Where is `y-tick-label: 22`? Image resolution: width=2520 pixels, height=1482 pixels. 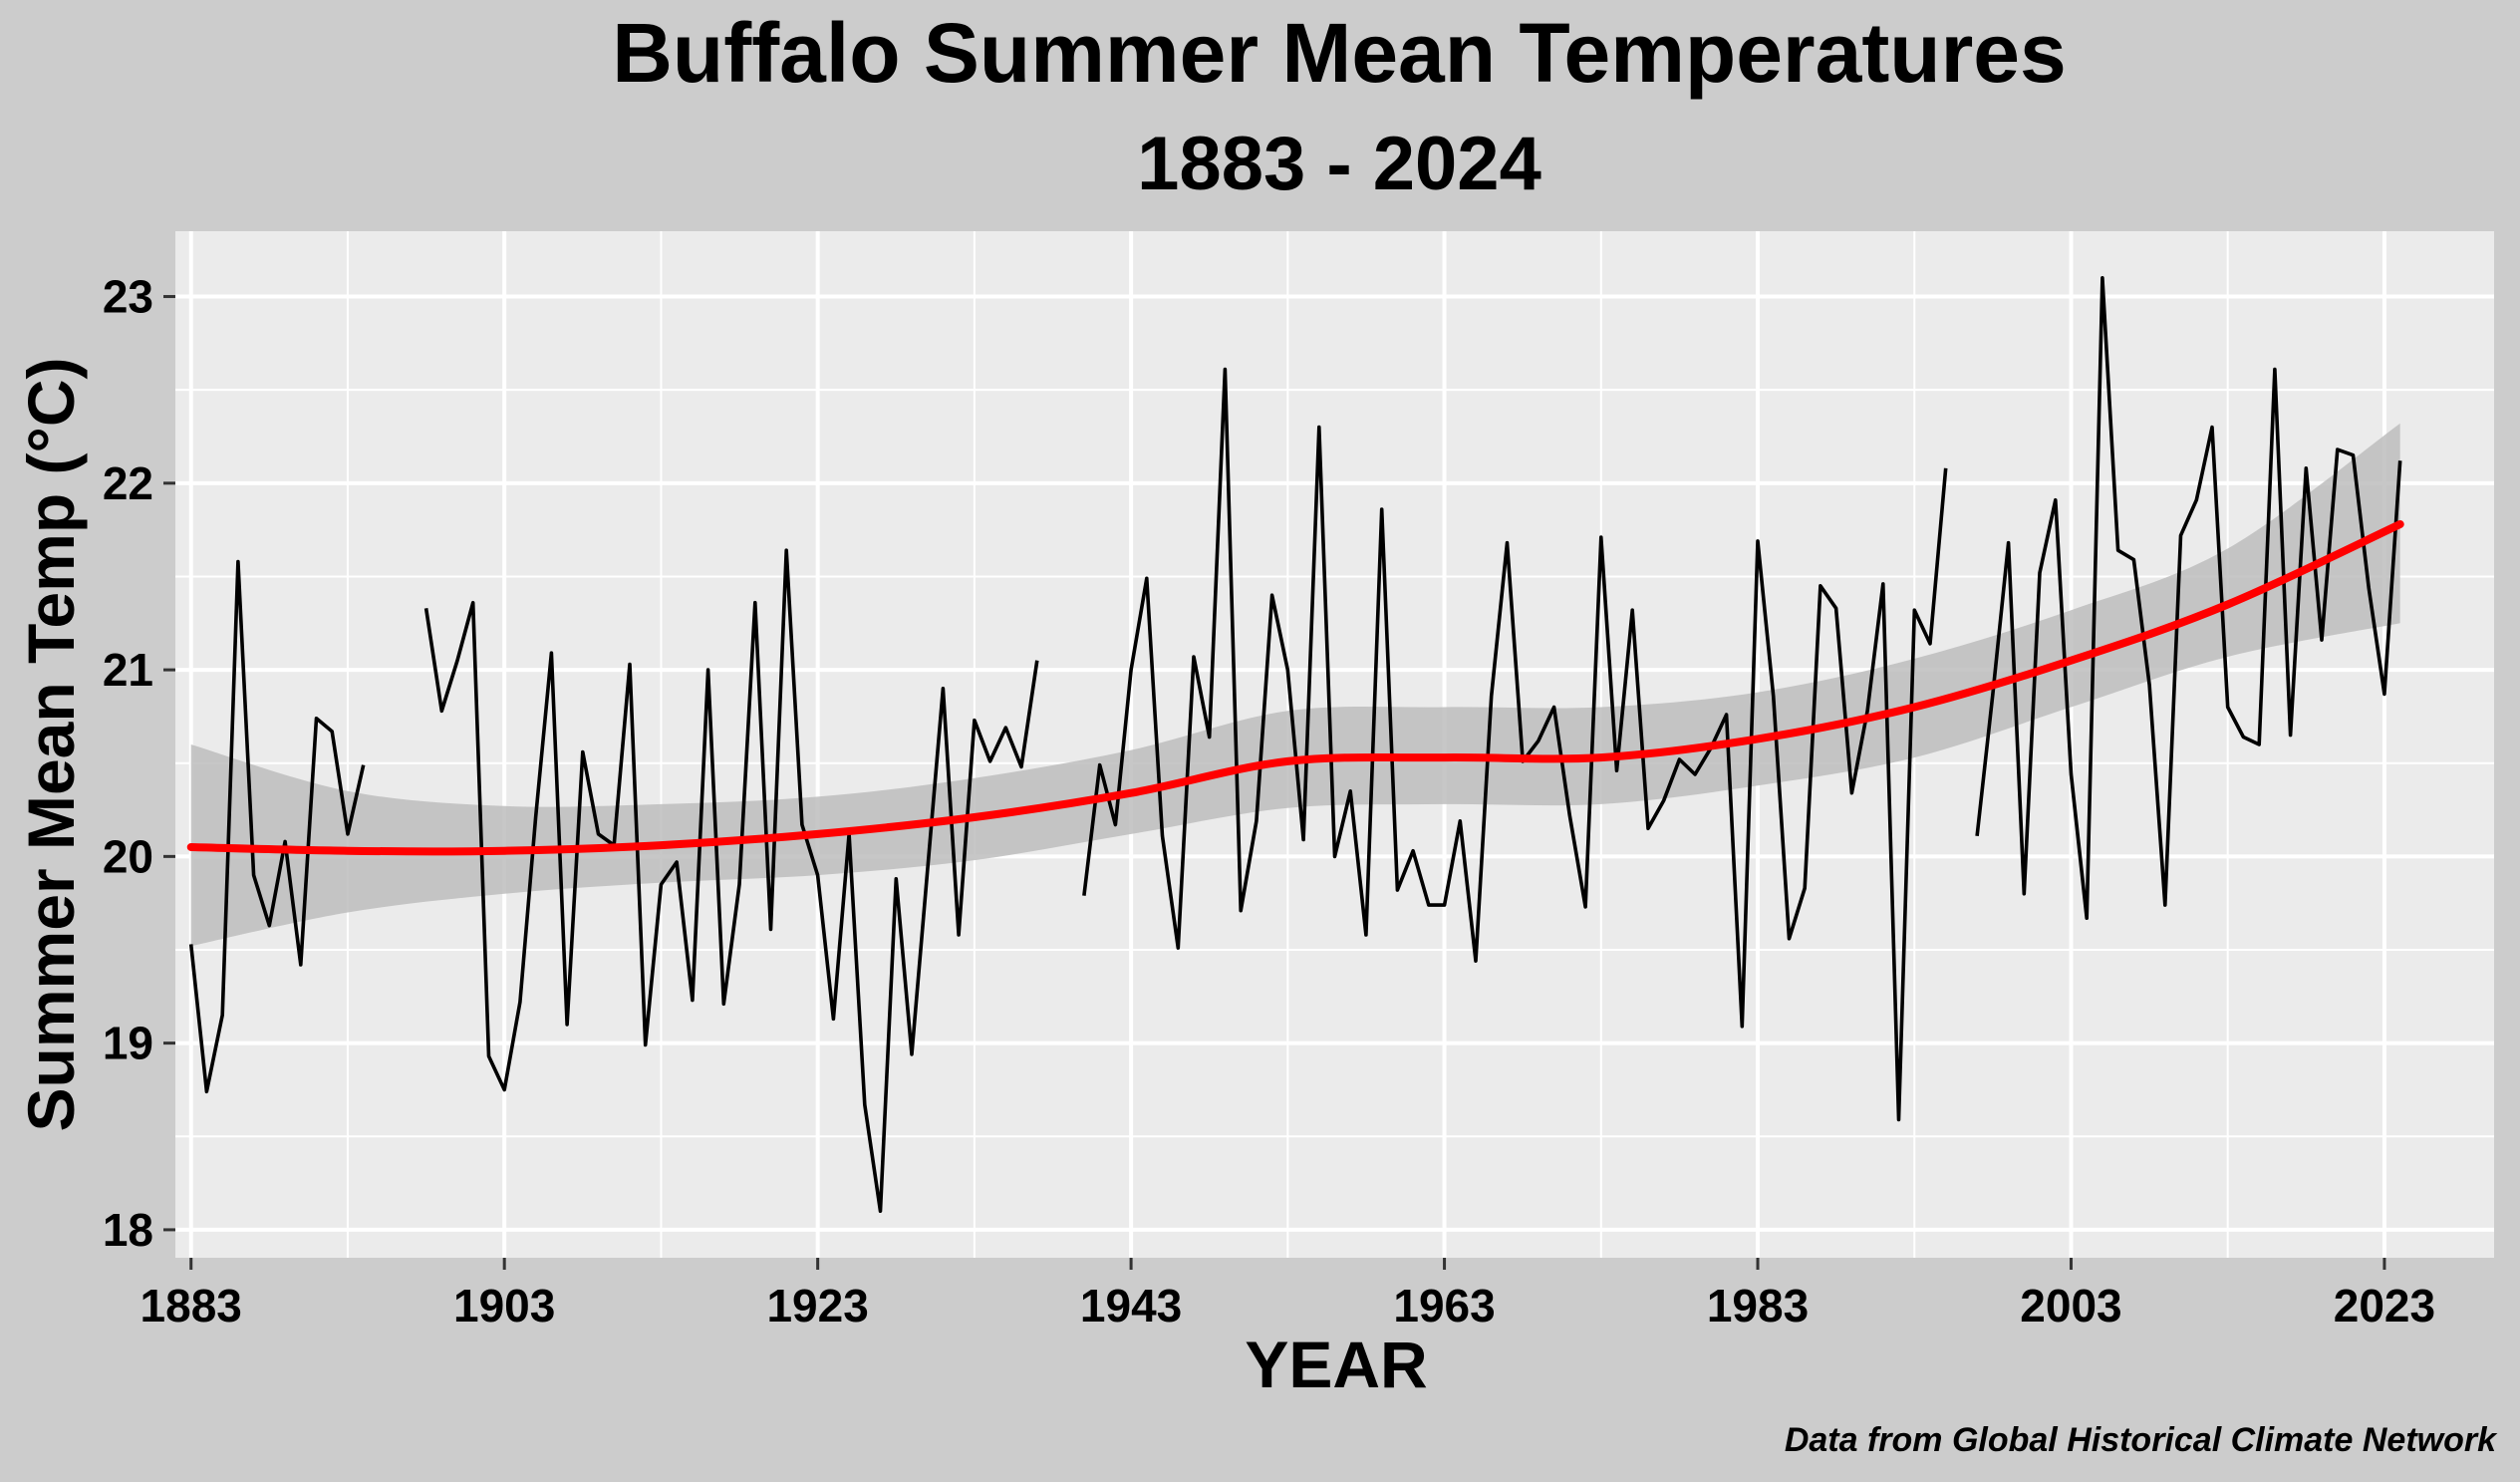
y-tick-label: 22 is located at coordinates (128, 483).